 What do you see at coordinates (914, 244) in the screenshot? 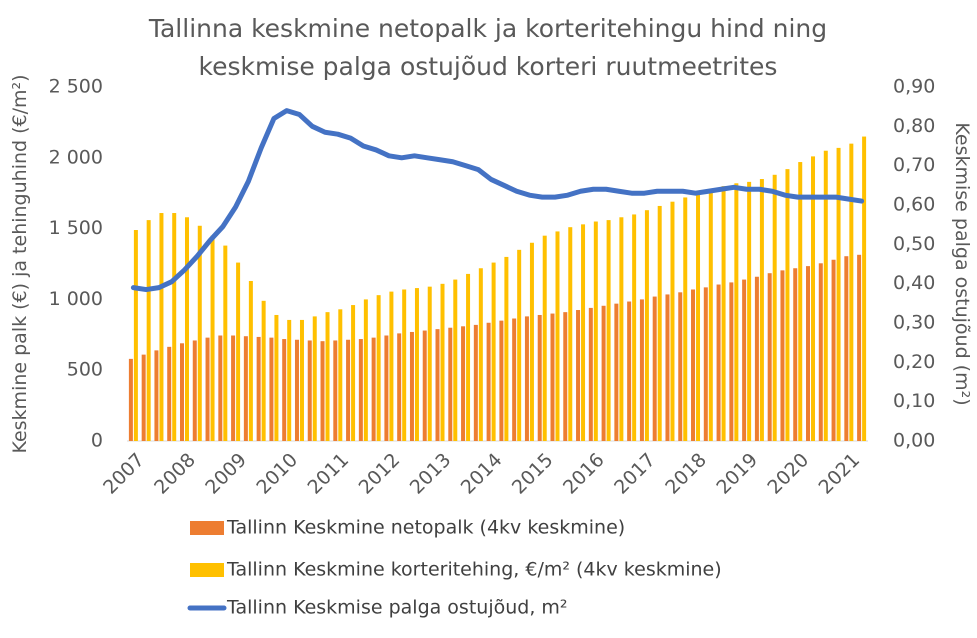
I see `y2-tick-label: 0,50` at bounding box center [914, 244].